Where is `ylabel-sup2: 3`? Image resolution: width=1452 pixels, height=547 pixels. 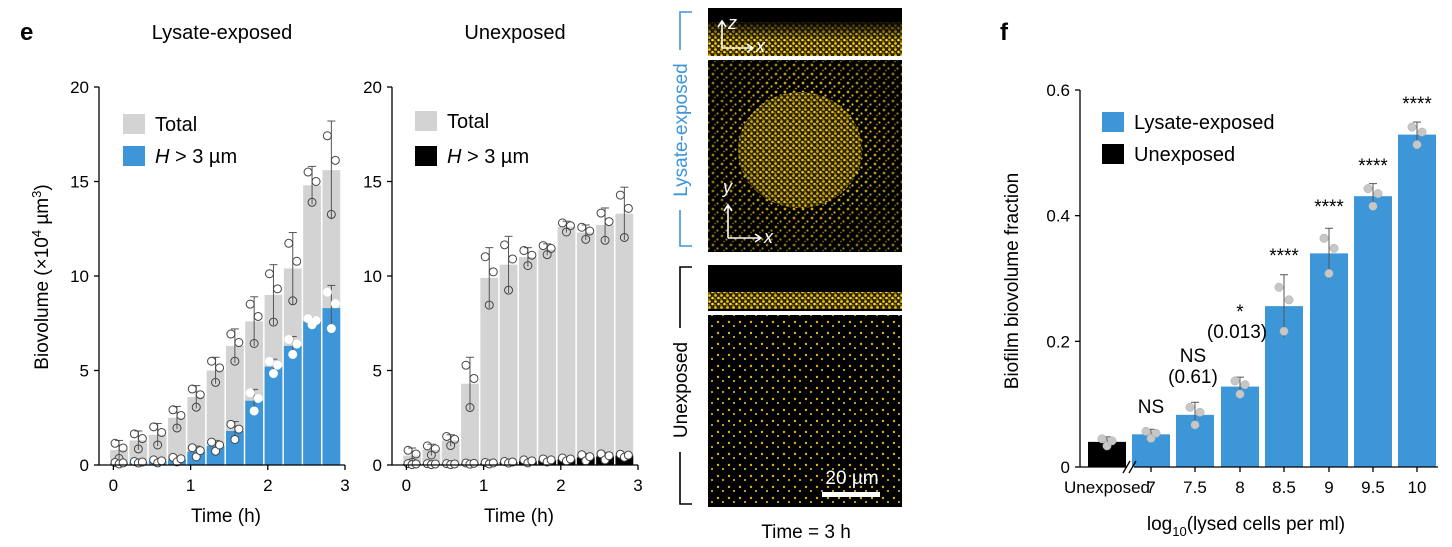 ylabel-sup2: 3 is located at coordinates (36, 194).